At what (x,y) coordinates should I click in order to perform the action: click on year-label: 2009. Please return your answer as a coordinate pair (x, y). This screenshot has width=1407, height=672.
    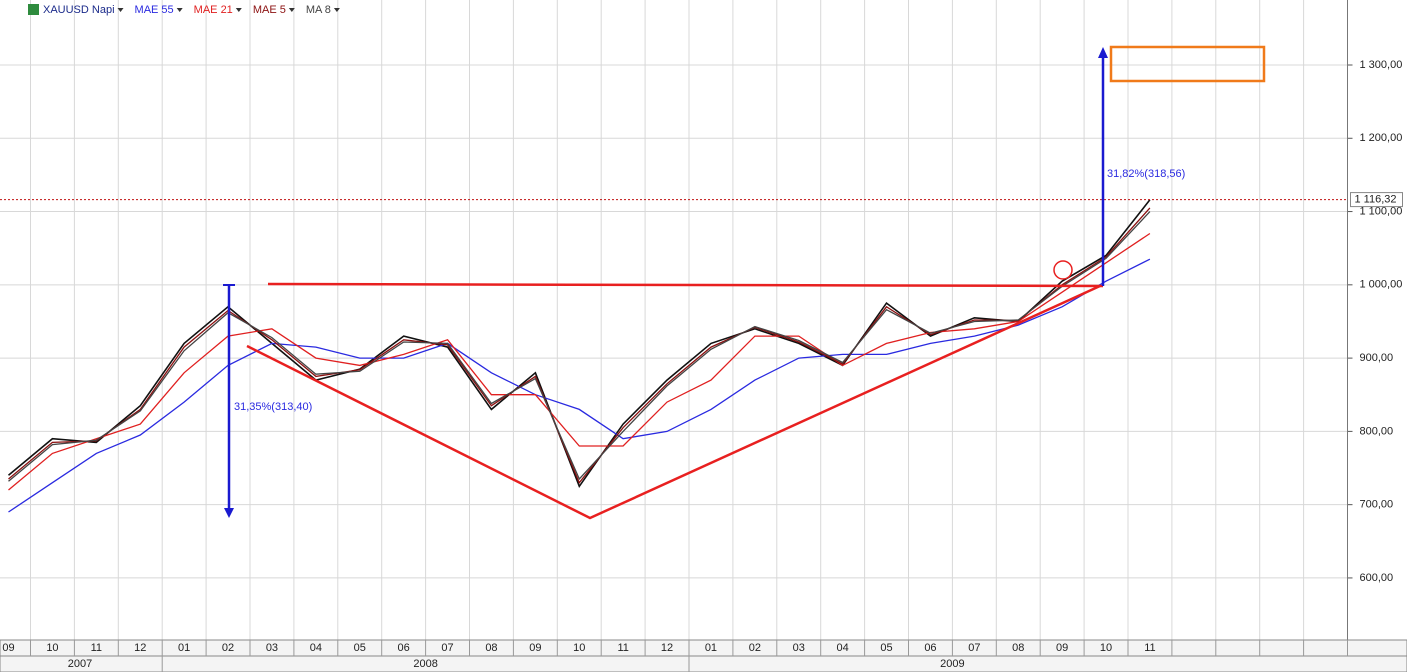
    Looking at the image, I should click on (952, 664).